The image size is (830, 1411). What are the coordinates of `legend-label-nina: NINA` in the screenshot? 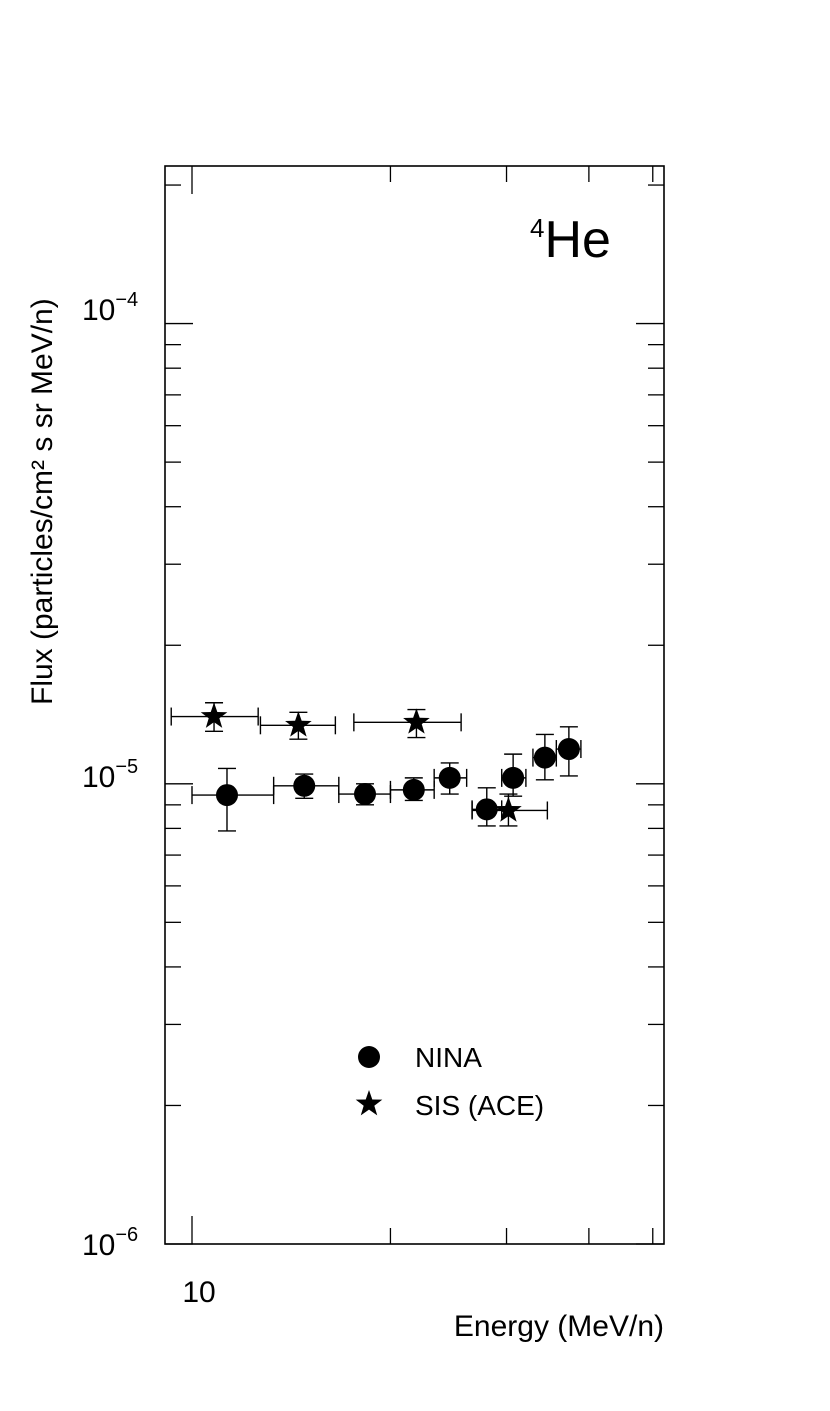 It's located at (448, 1057).